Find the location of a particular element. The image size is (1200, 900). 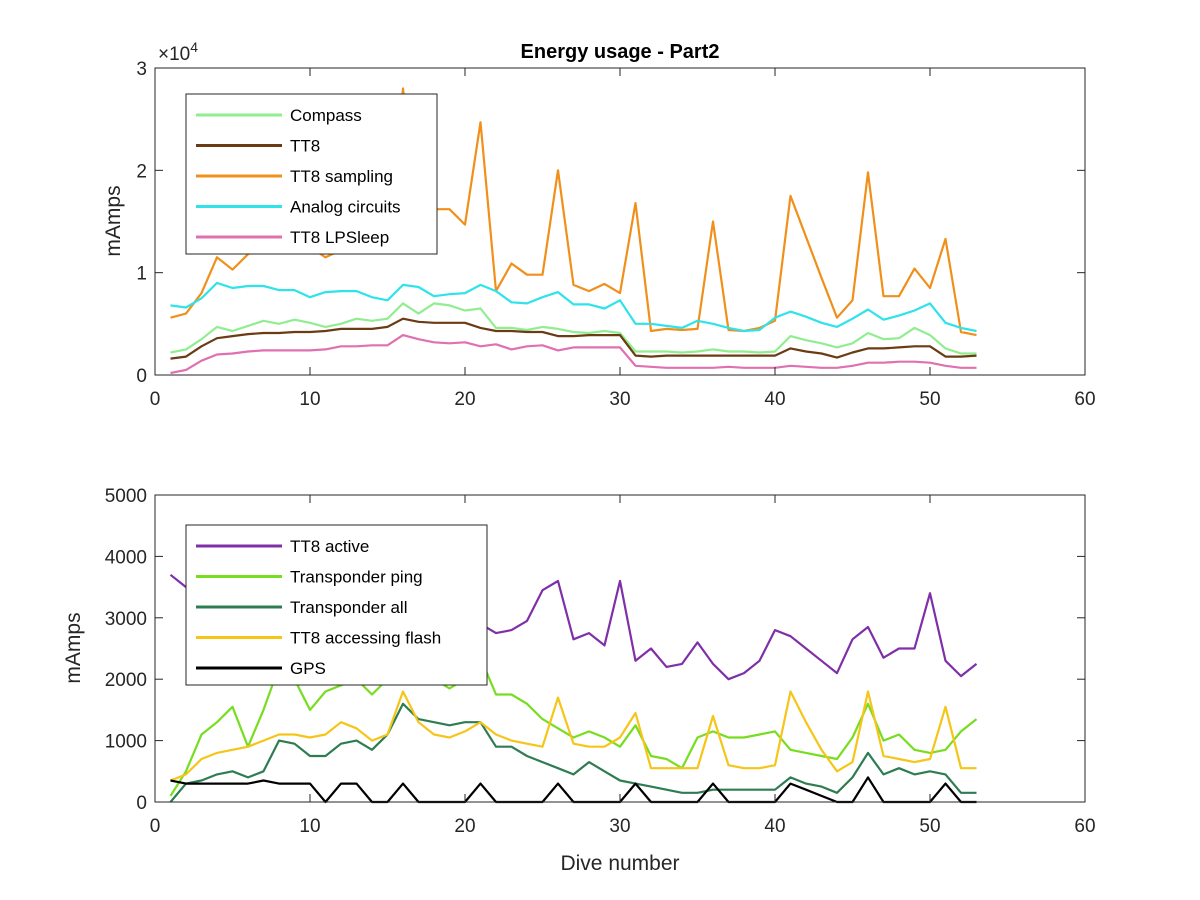

y-tick-label: 2 is located at coordinates (141, 171).